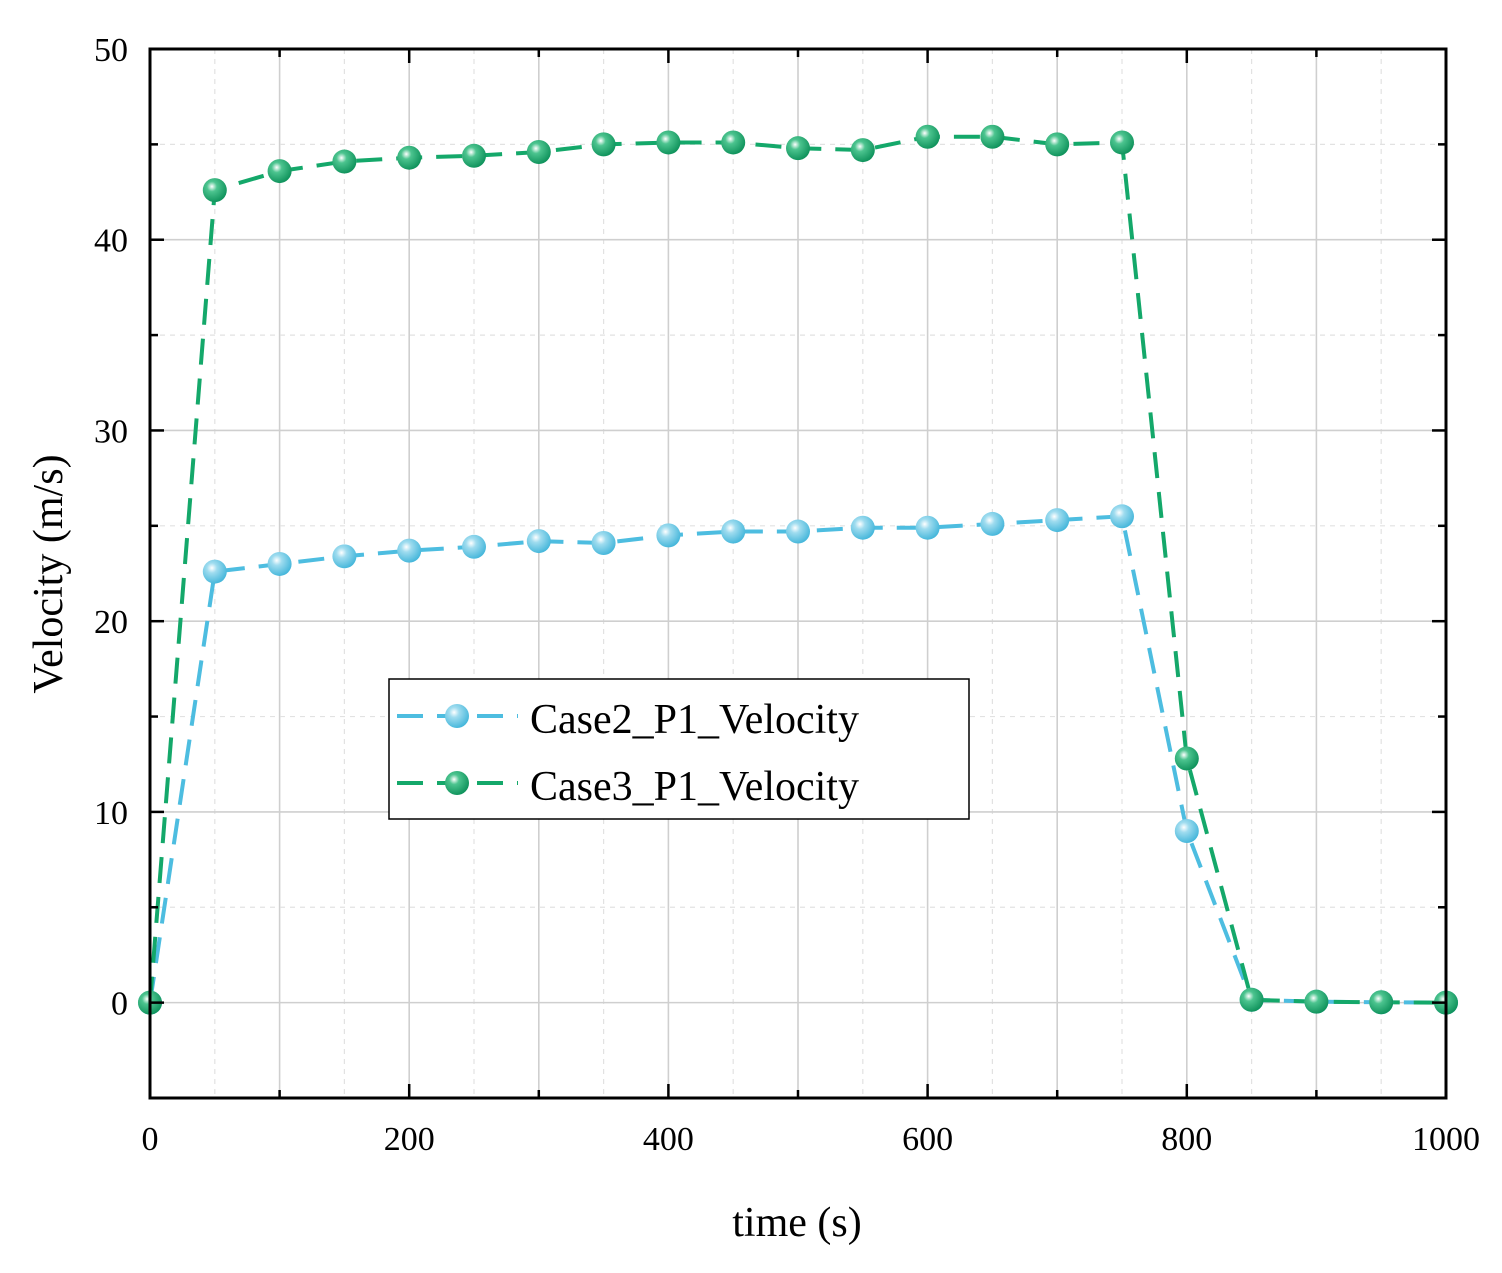 The height and width of the screenshot is (1273, 1502). Describe the element at coordinates (694, 787) in the screenshot. I see `legend-label-case3: Case3_P1_Velocity` at that location.